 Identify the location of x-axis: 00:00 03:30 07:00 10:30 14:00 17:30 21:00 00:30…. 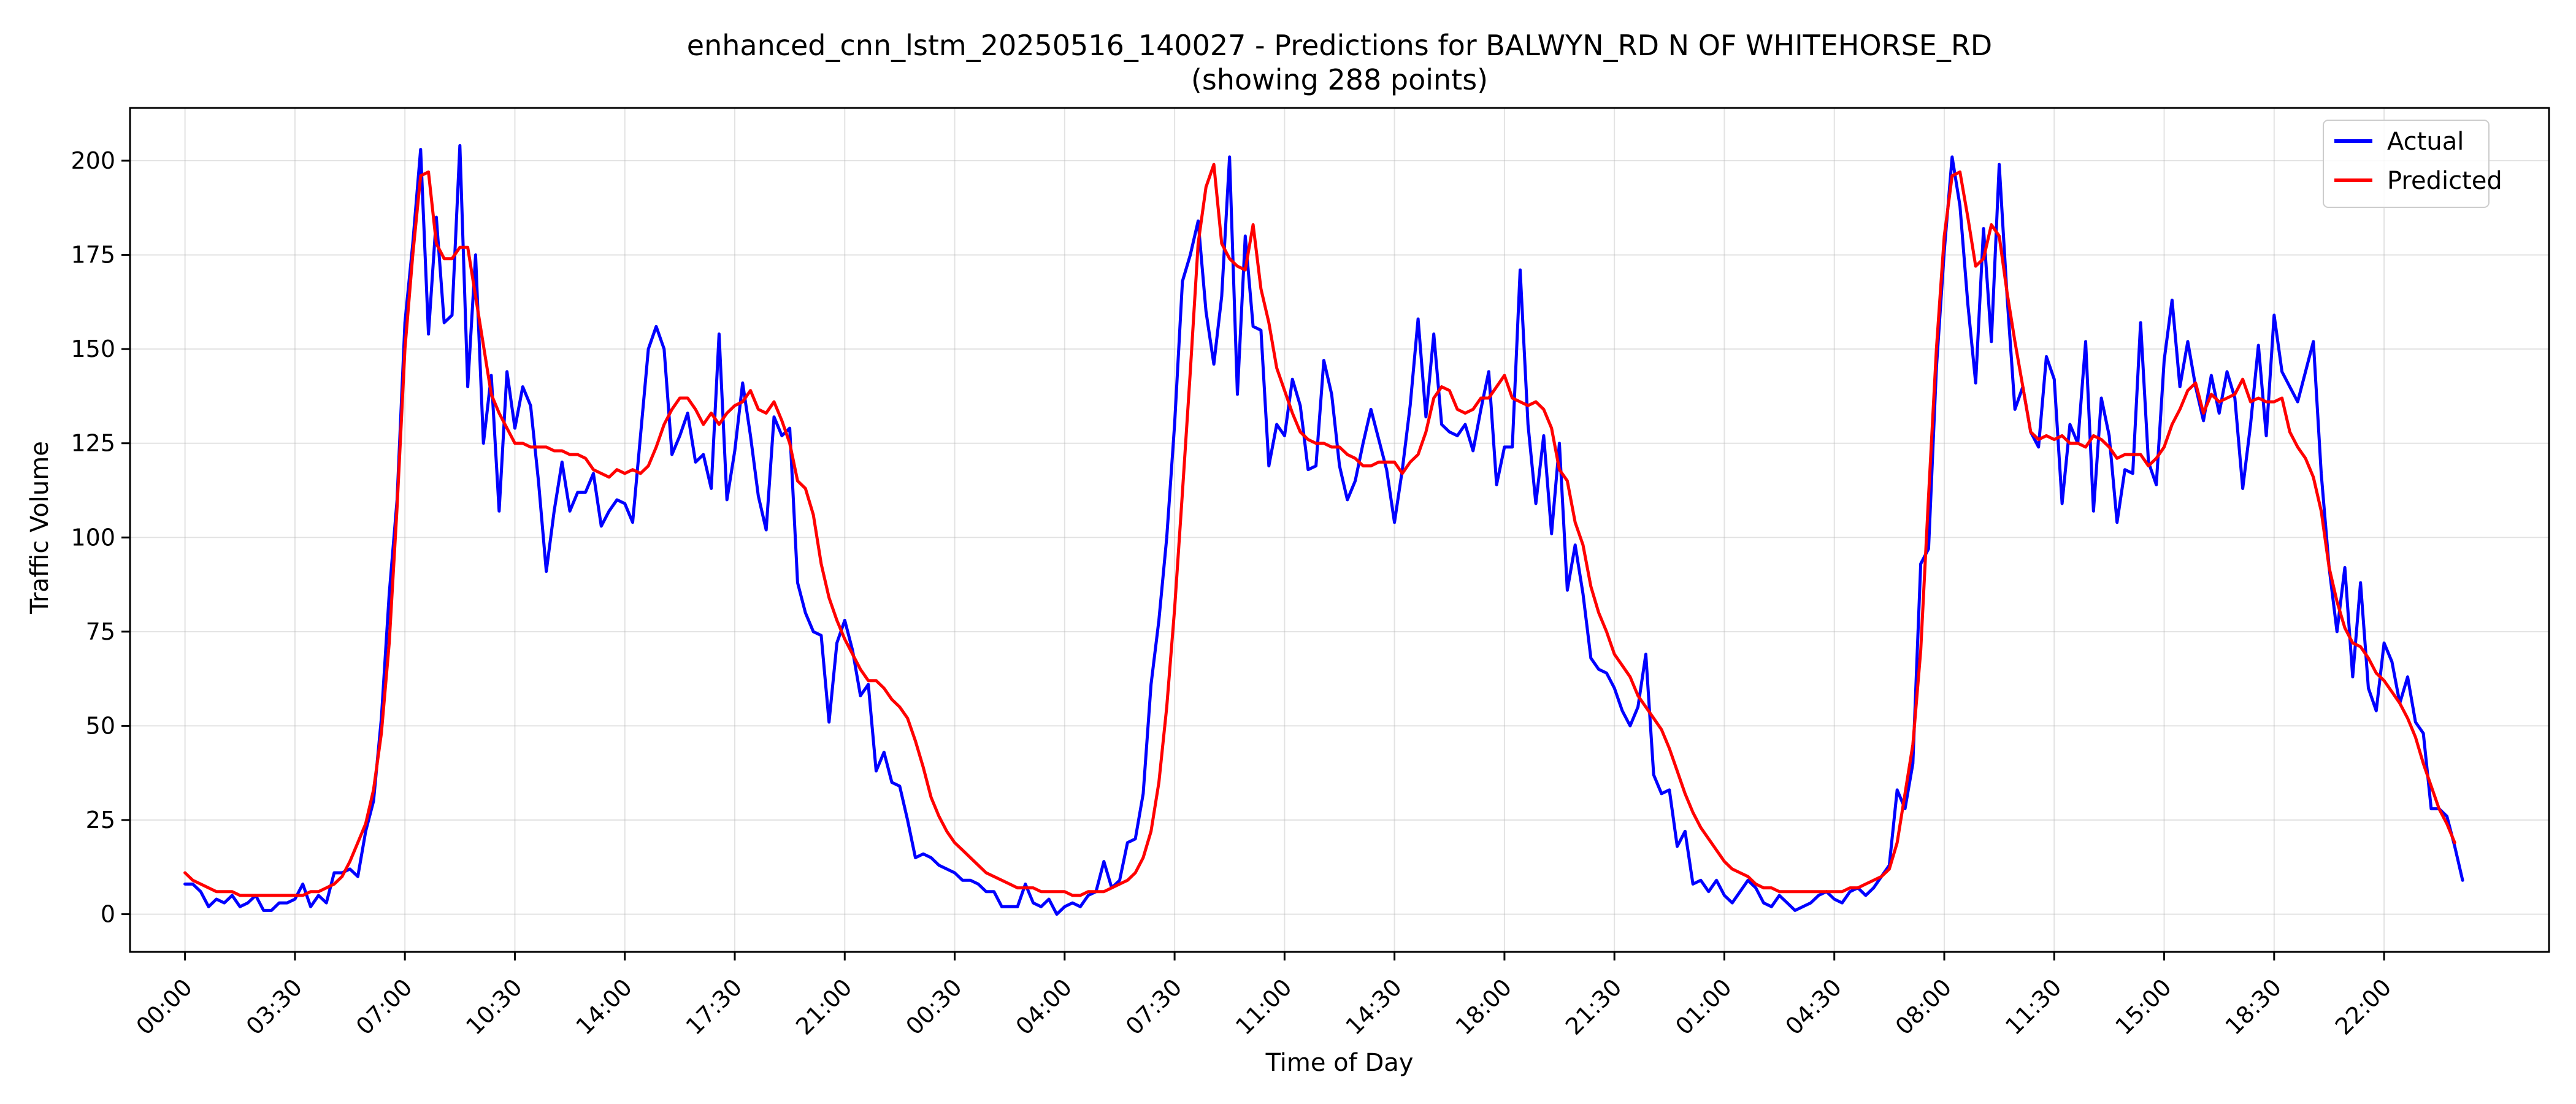
(1263, 996).